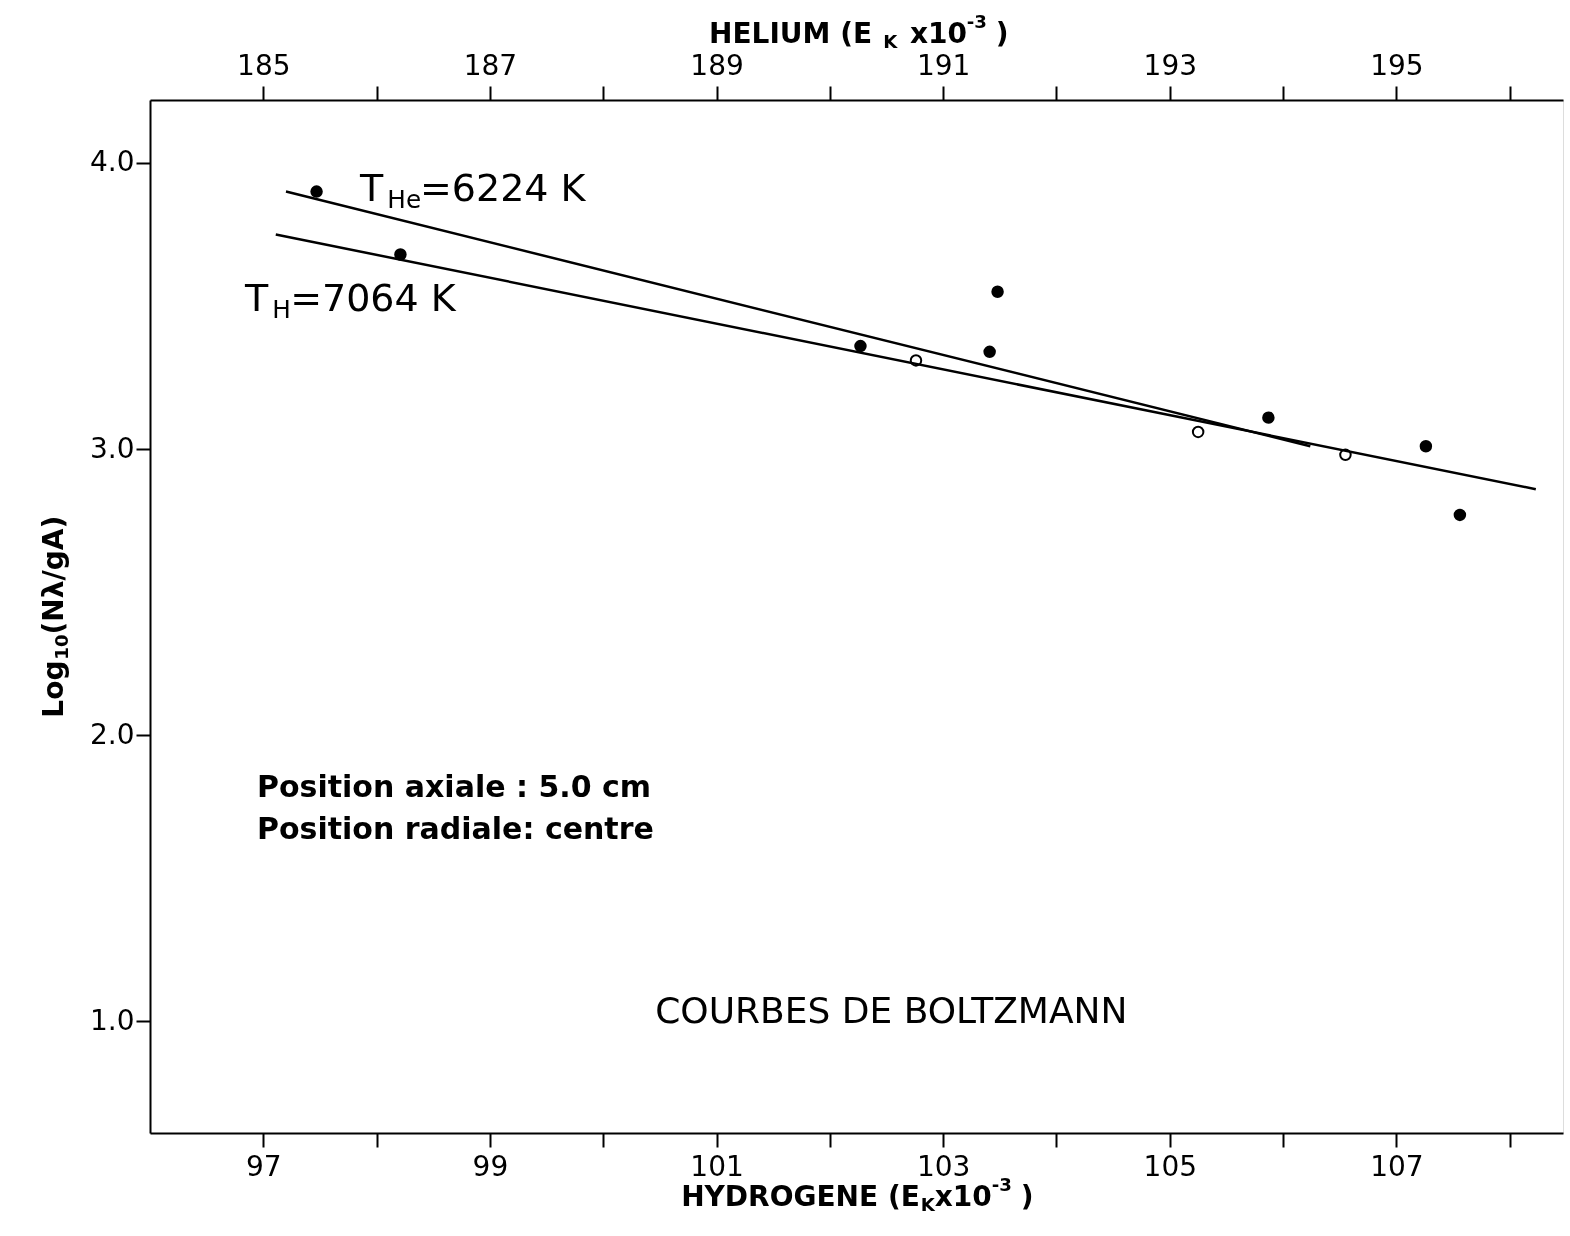 Image resolution: width=1570 pixels, height=1236 pixels. I want to click on x-tick-label: 99, so click(490, 1166).